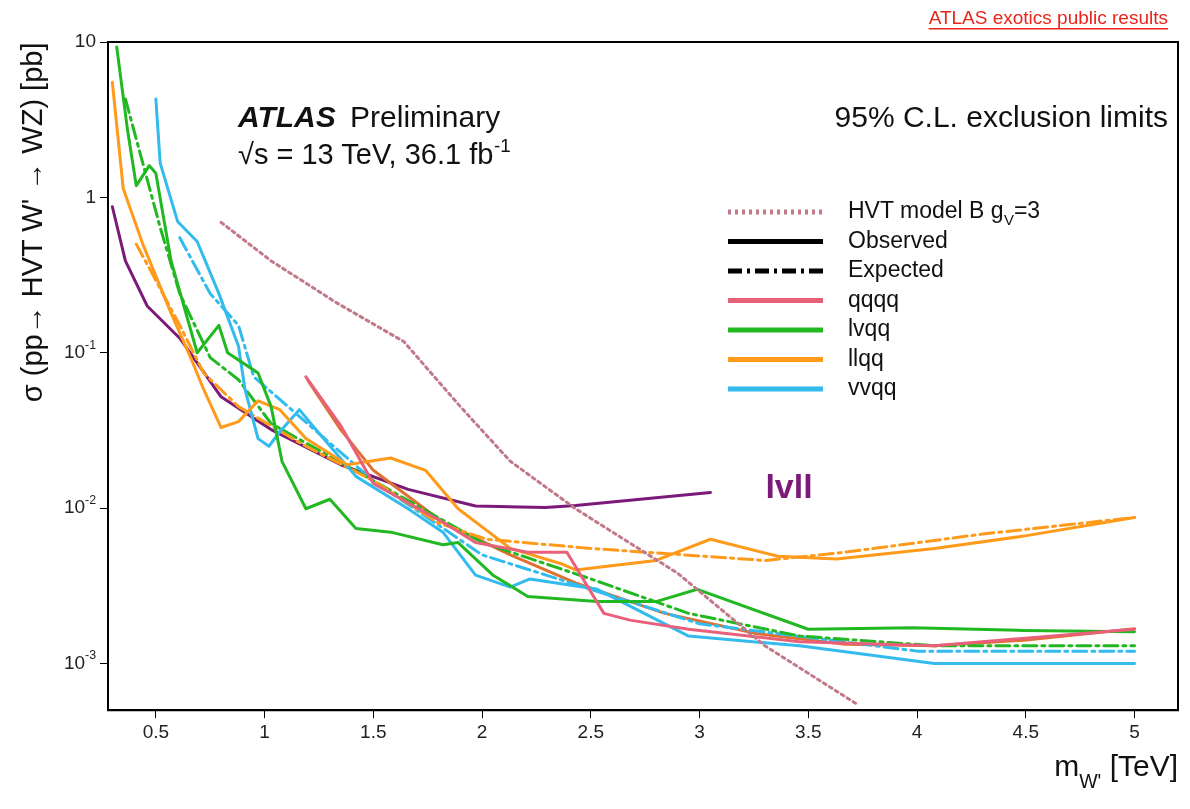  What do you see at coordinates (872, 387) in the screenshot?
I see `legend-label: vvqq` at bounding box center [872, 387].